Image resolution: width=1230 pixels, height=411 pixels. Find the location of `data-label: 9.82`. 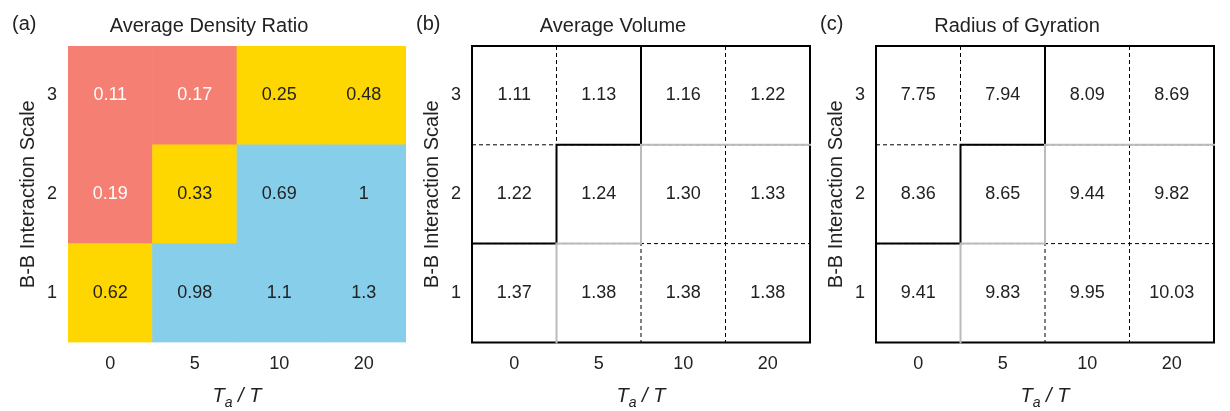

data-label: 9.82 is located at coordinates (1172, 193).